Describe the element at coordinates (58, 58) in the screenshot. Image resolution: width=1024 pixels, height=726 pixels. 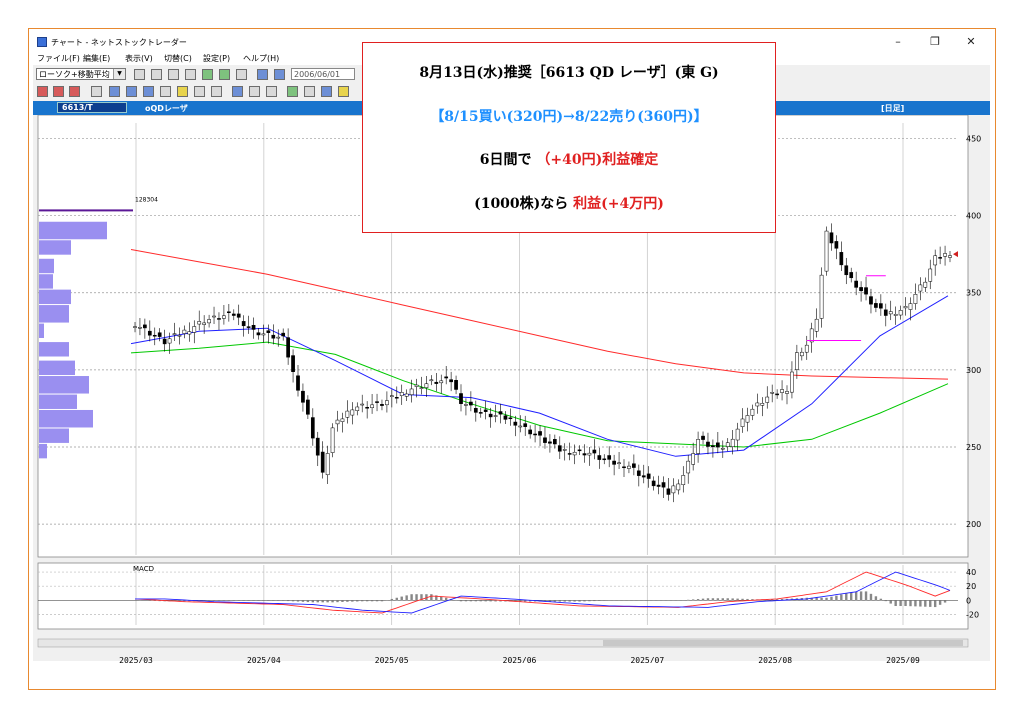
I see `menu-file: ファイル(F)` at that location.